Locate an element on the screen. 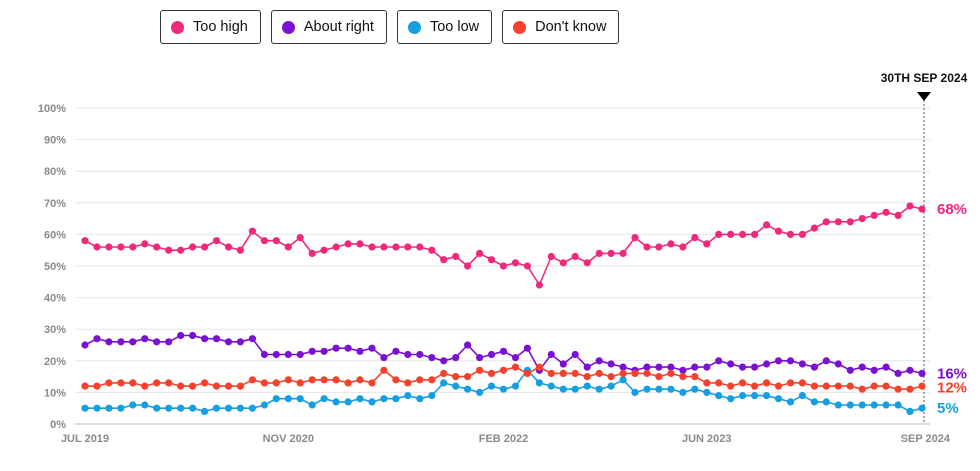 This screenshot has width=980, height=471. date-marker: 30TH SEP 2024 is located at coordinates (924, 247).